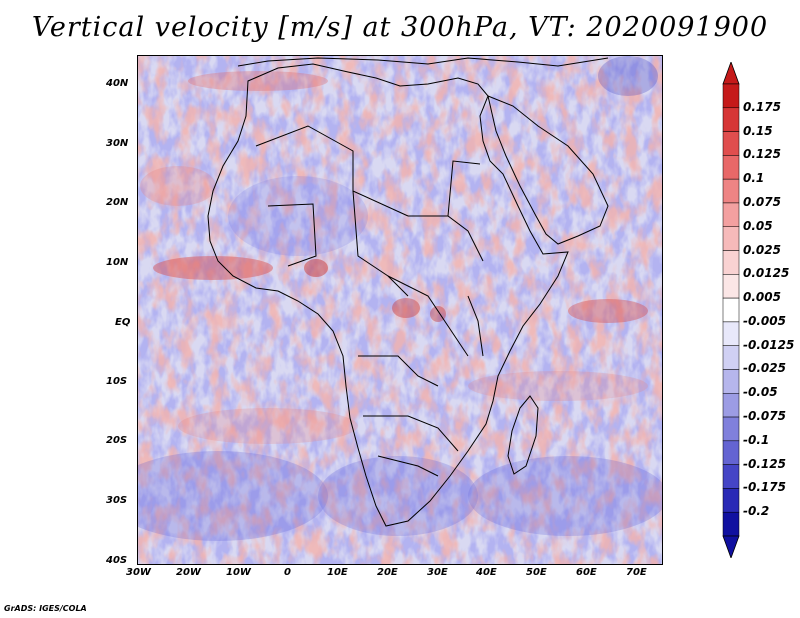  Describe the element at coordinates (762, 106) in the screenshot. I see `colorbar-label: 0.175` at that location.